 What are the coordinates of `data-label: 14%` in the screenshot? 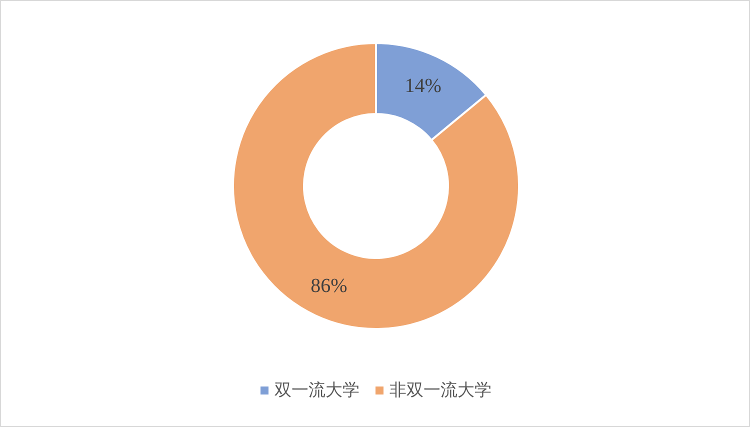 It's located at (423, 86).